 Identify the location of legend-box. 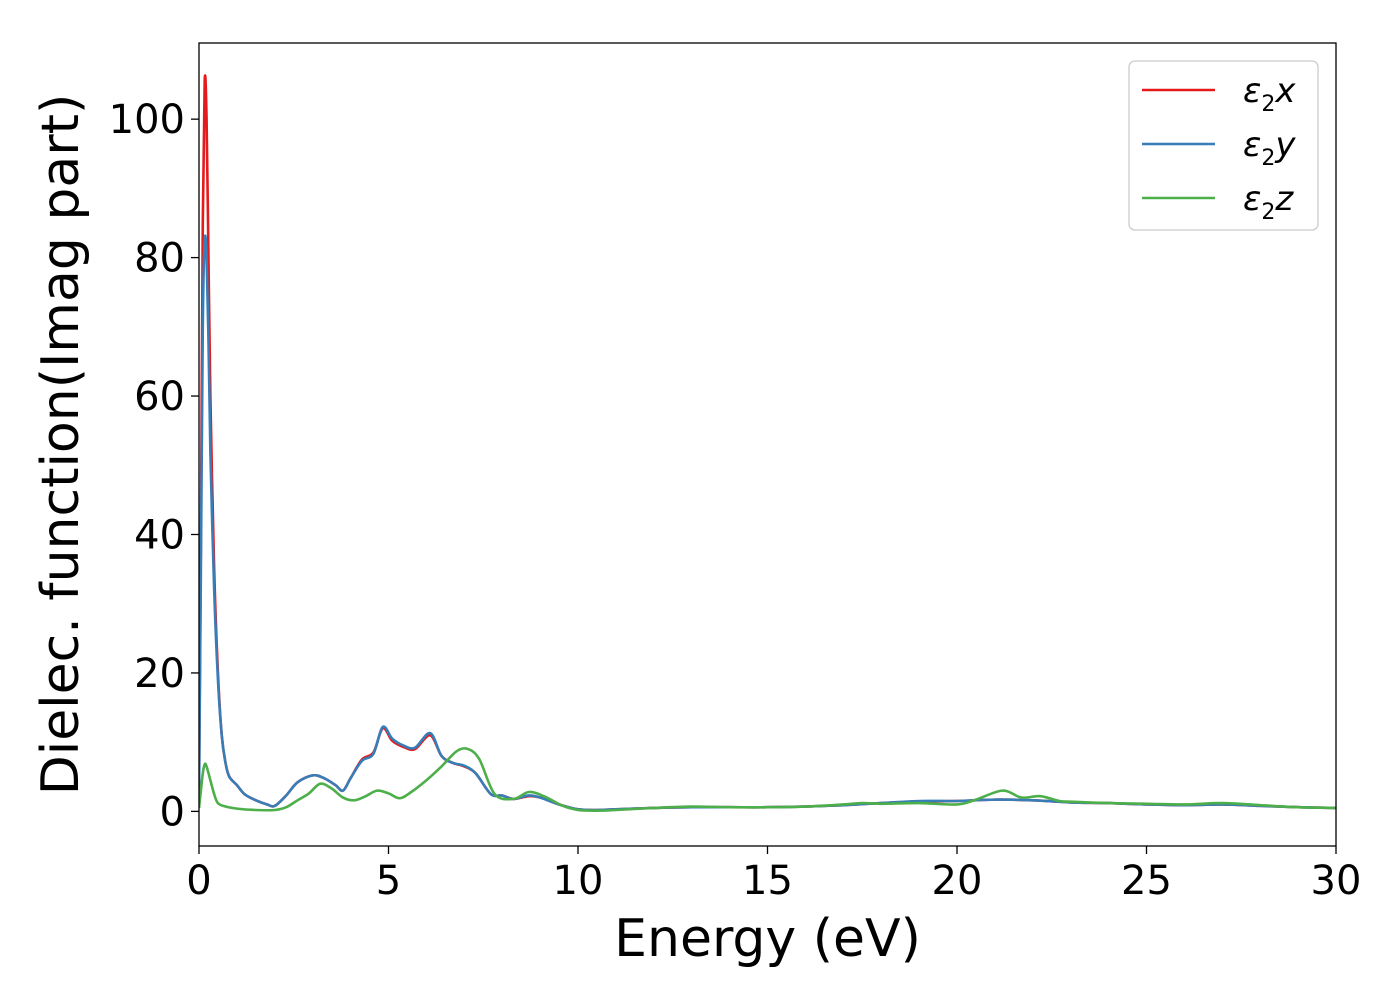
(1223, 145).